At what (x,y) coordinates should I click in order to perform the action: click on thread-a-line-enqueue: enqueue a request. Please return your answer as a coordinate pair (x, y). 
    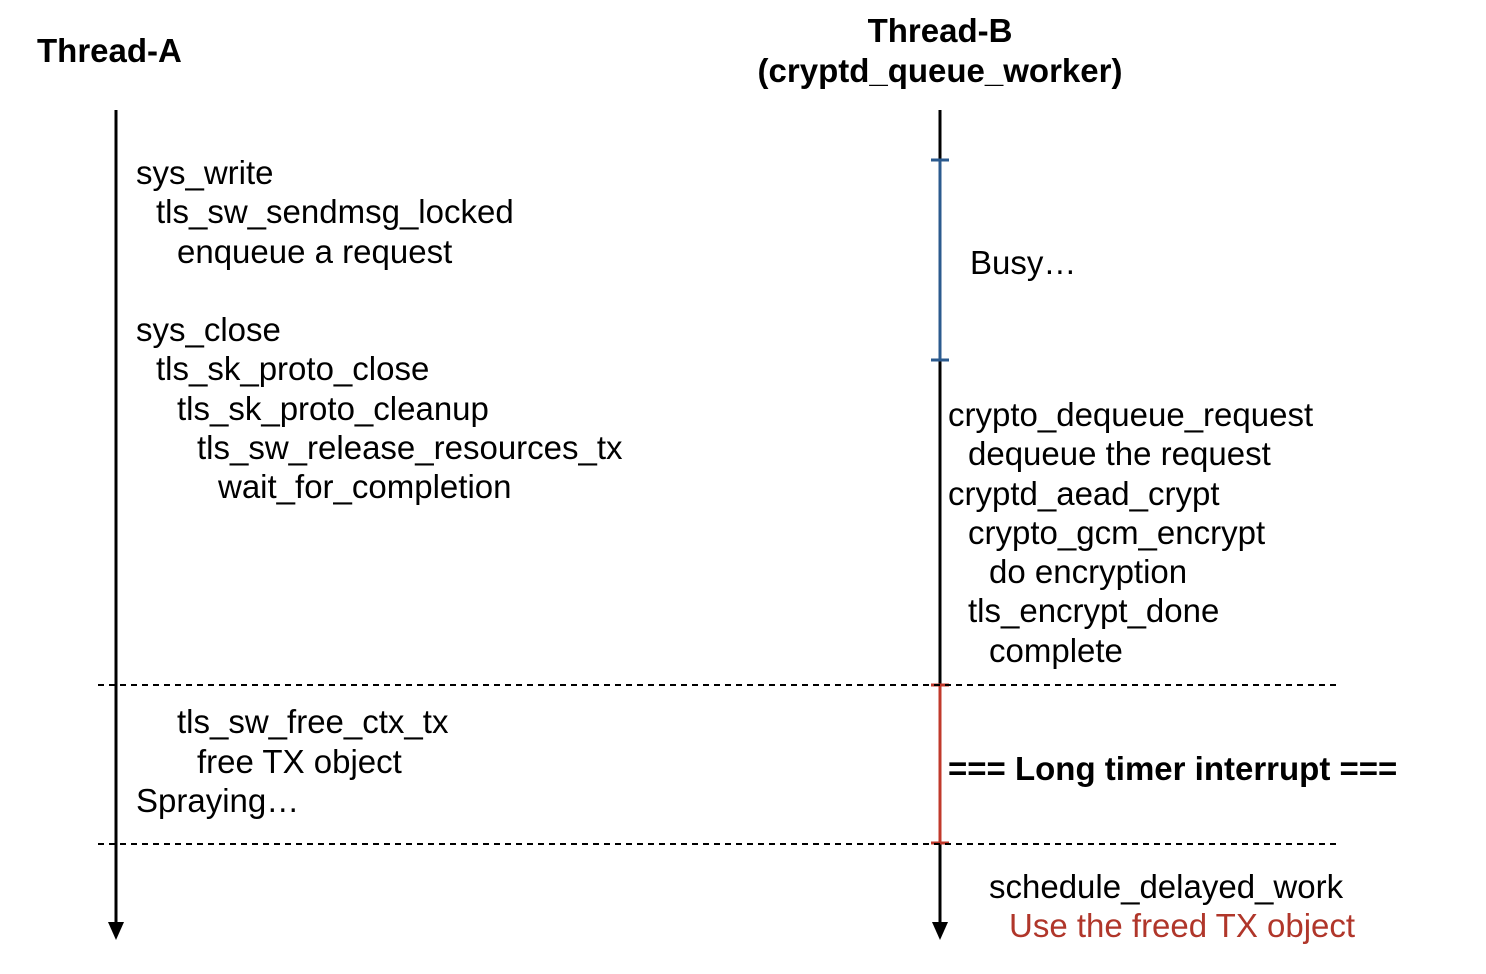
    Looking at the image, I should click on (315, 251).